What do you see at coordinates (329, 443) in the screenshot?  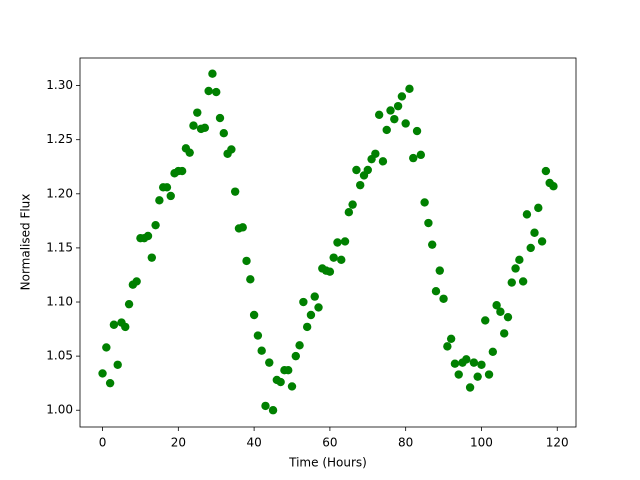 I see `x-tick-label: 60` at bounding box center [329, 443].